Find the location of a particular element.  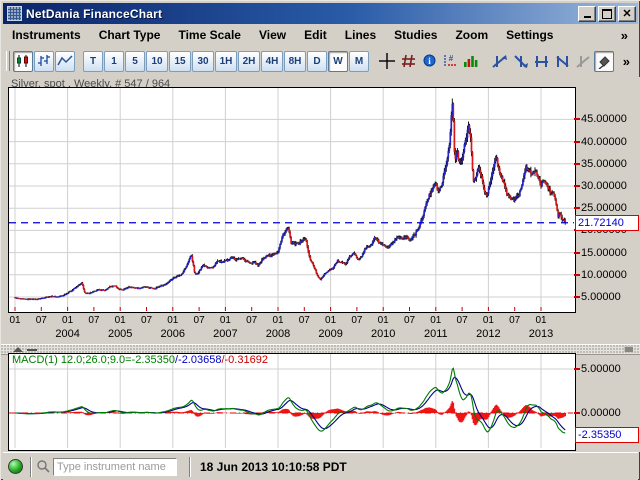

datetime-text: 18 Jun 2013 10:10:58 PDT is located at coordinates (273, 466).